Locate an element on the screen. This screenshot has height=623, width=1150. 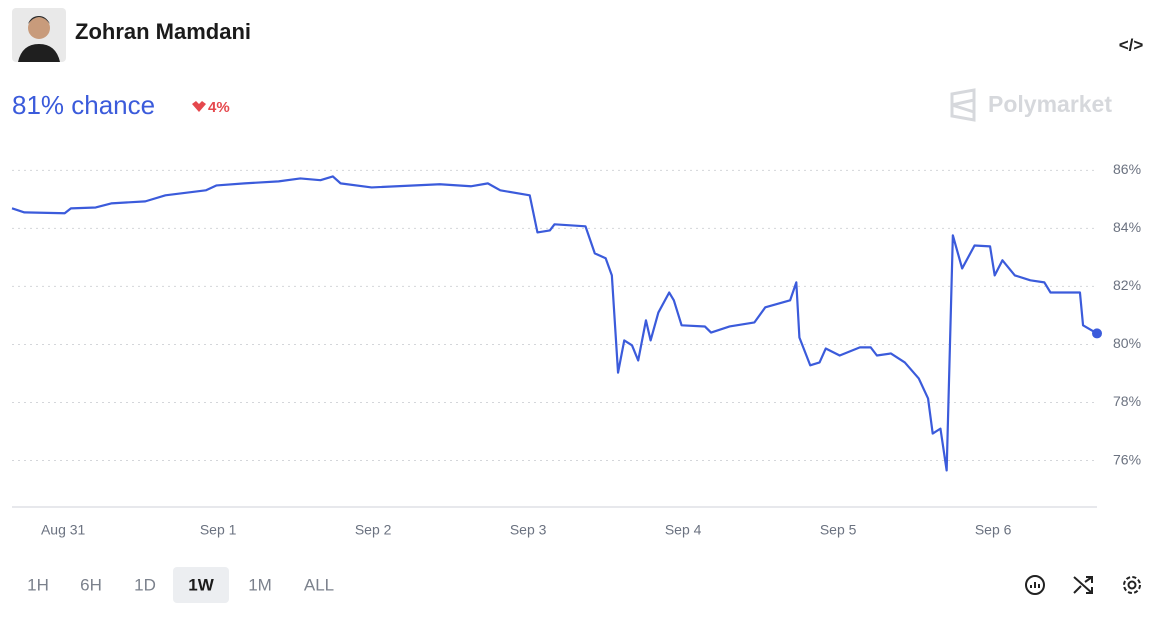
range-label: 1D is located at coordinates (145, 584).